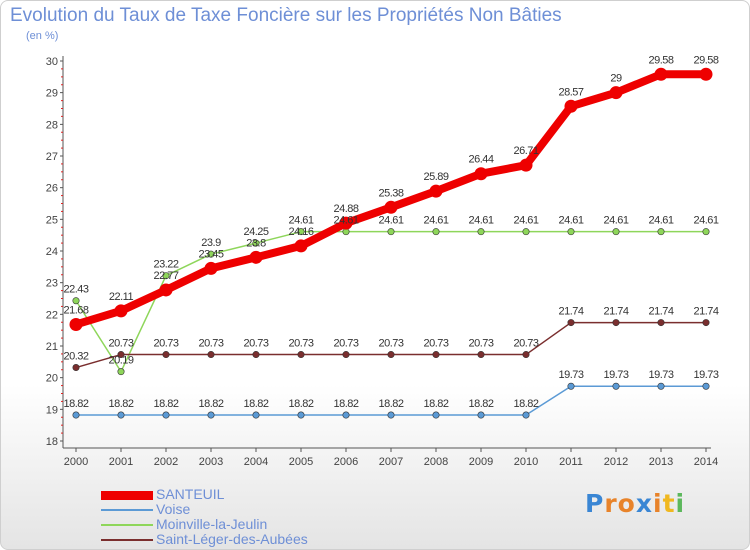 The height and width of the screenshot is (550, 750). I want to click on data-label-0-2: 22.77, so click(165, 276).